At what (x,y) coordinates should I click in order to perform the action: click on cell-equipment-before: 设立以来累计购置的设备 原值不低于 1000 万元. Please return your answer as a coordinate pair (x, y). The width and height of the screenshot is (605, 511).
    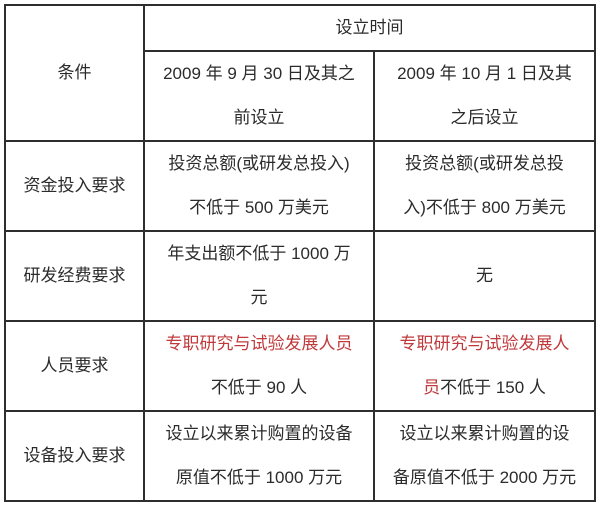
    Looking at the image, I should click on (259, 456).